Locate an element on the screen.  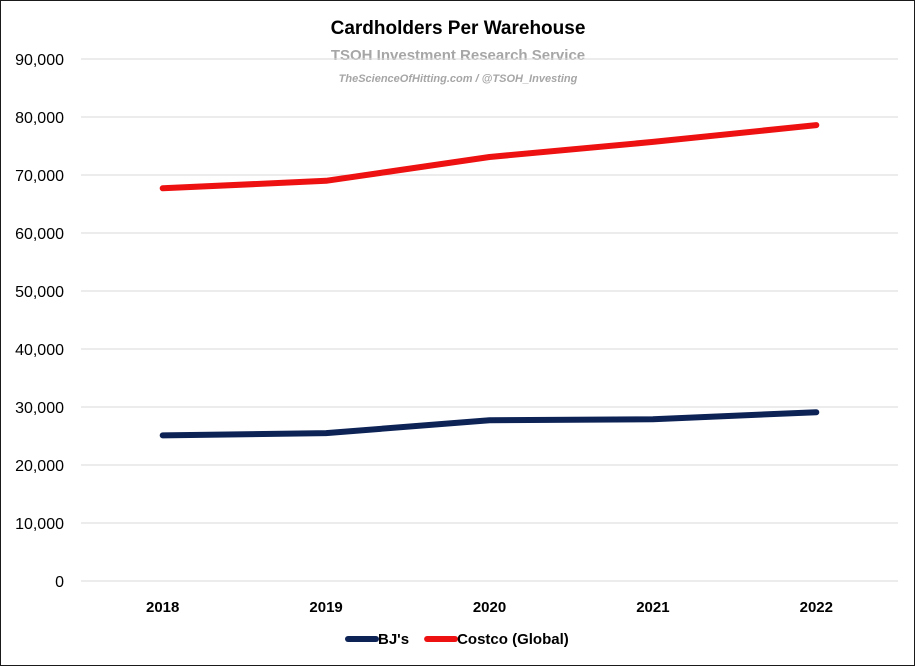
y-tick-label: 0 is located at coordinates (59, 582).